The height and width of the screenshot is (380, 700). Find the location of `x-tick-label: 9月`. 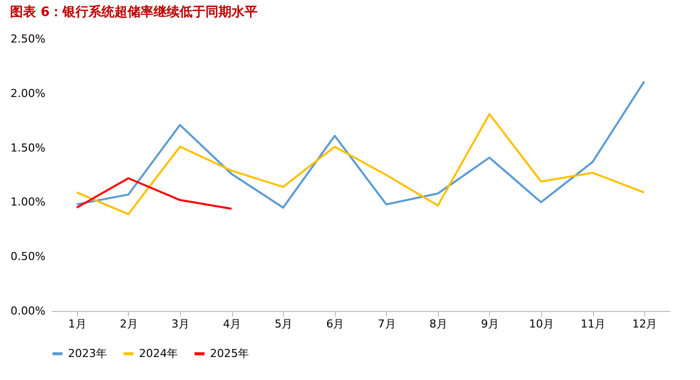

x-tick-label: 9月 is located at coordinates (489, 324).